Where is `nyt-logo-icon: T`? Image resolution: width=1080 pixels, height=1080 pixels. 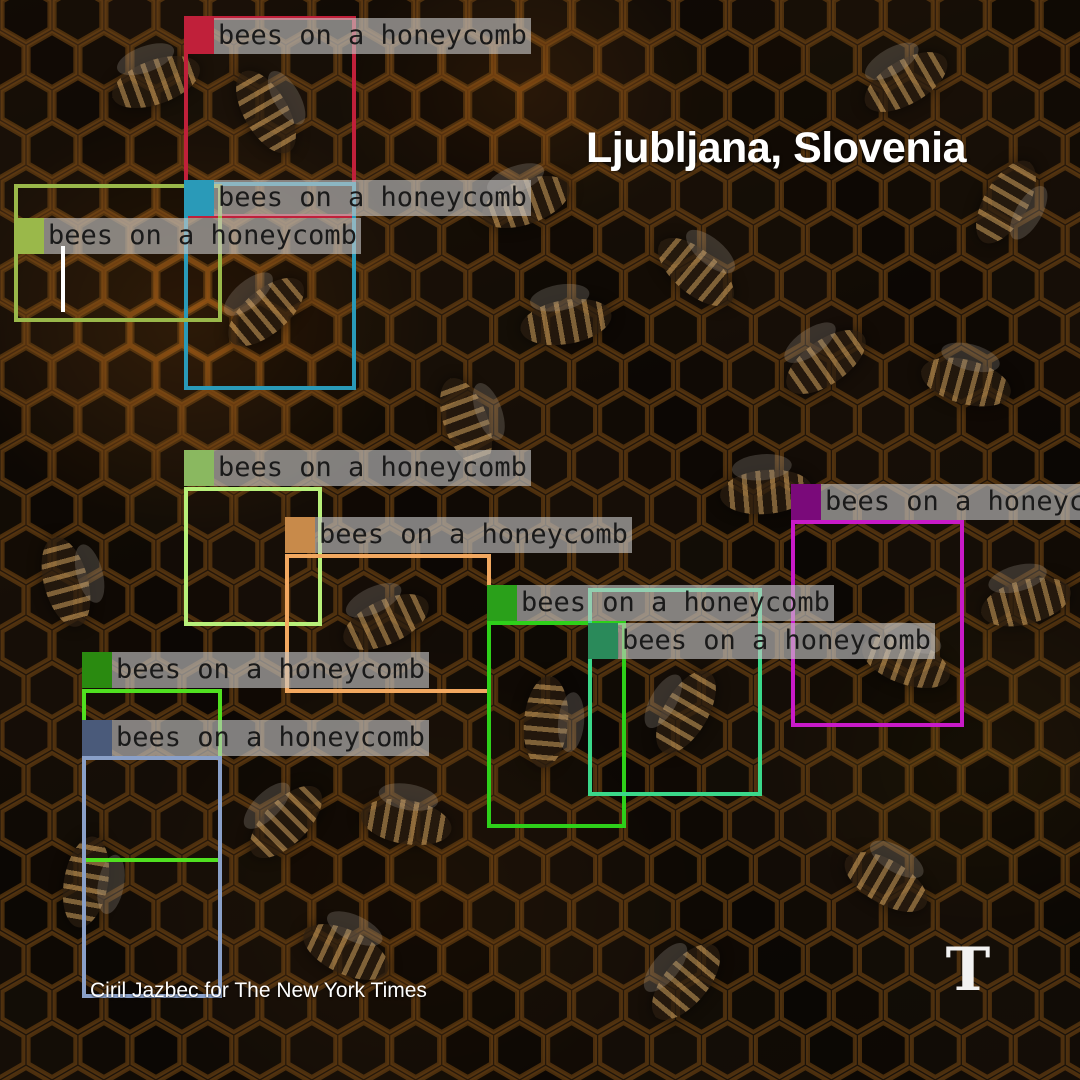 nyt-logo-icon: T is located at coordinates (968, 970).